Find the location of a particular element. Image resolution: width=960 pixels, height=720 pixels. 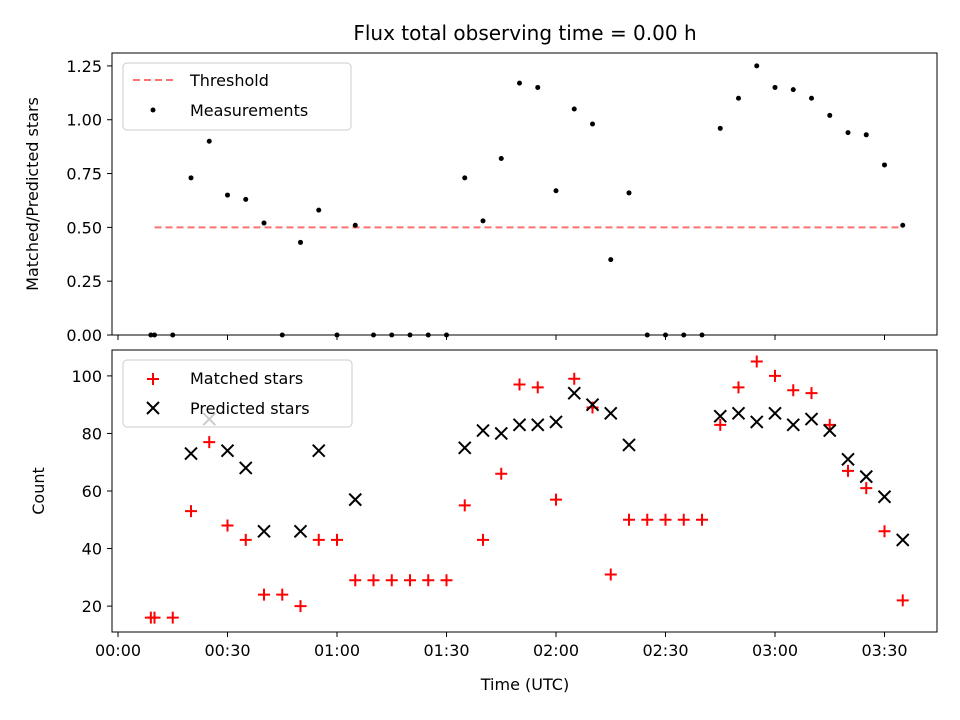

x-tick-label: 03:30 is located at coordinates (884, 650).